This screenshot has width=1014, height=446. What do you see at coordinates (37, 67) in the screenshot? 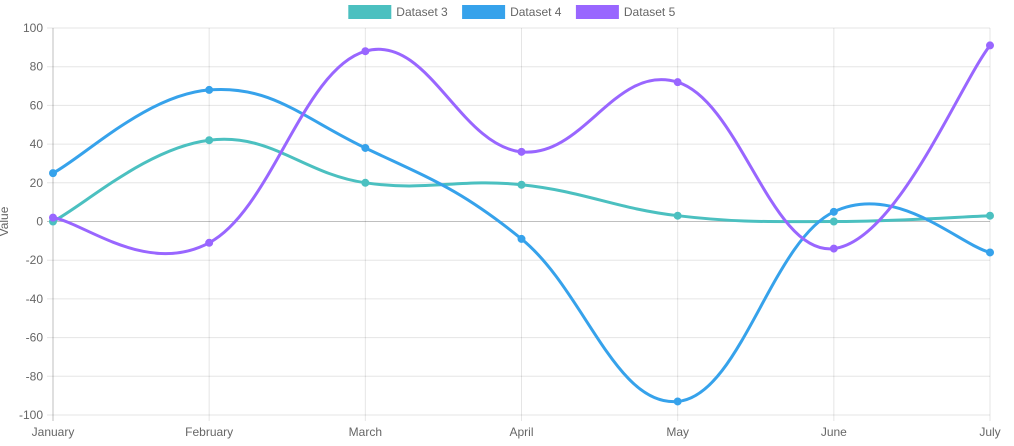
I see `y-tick-label: 80` at bounding box center [37, 67].